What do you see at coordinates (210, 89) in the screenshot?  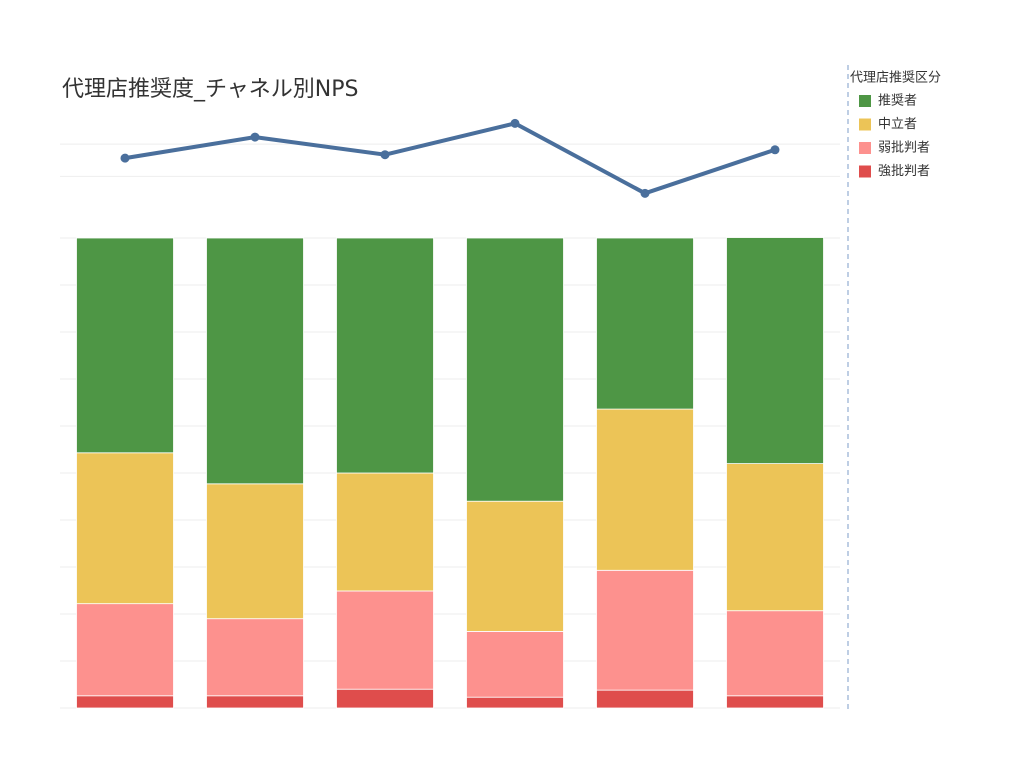 I see `chart-title: 代理店推奨度_チャネル別NPS` at bounding box center [210, 89].